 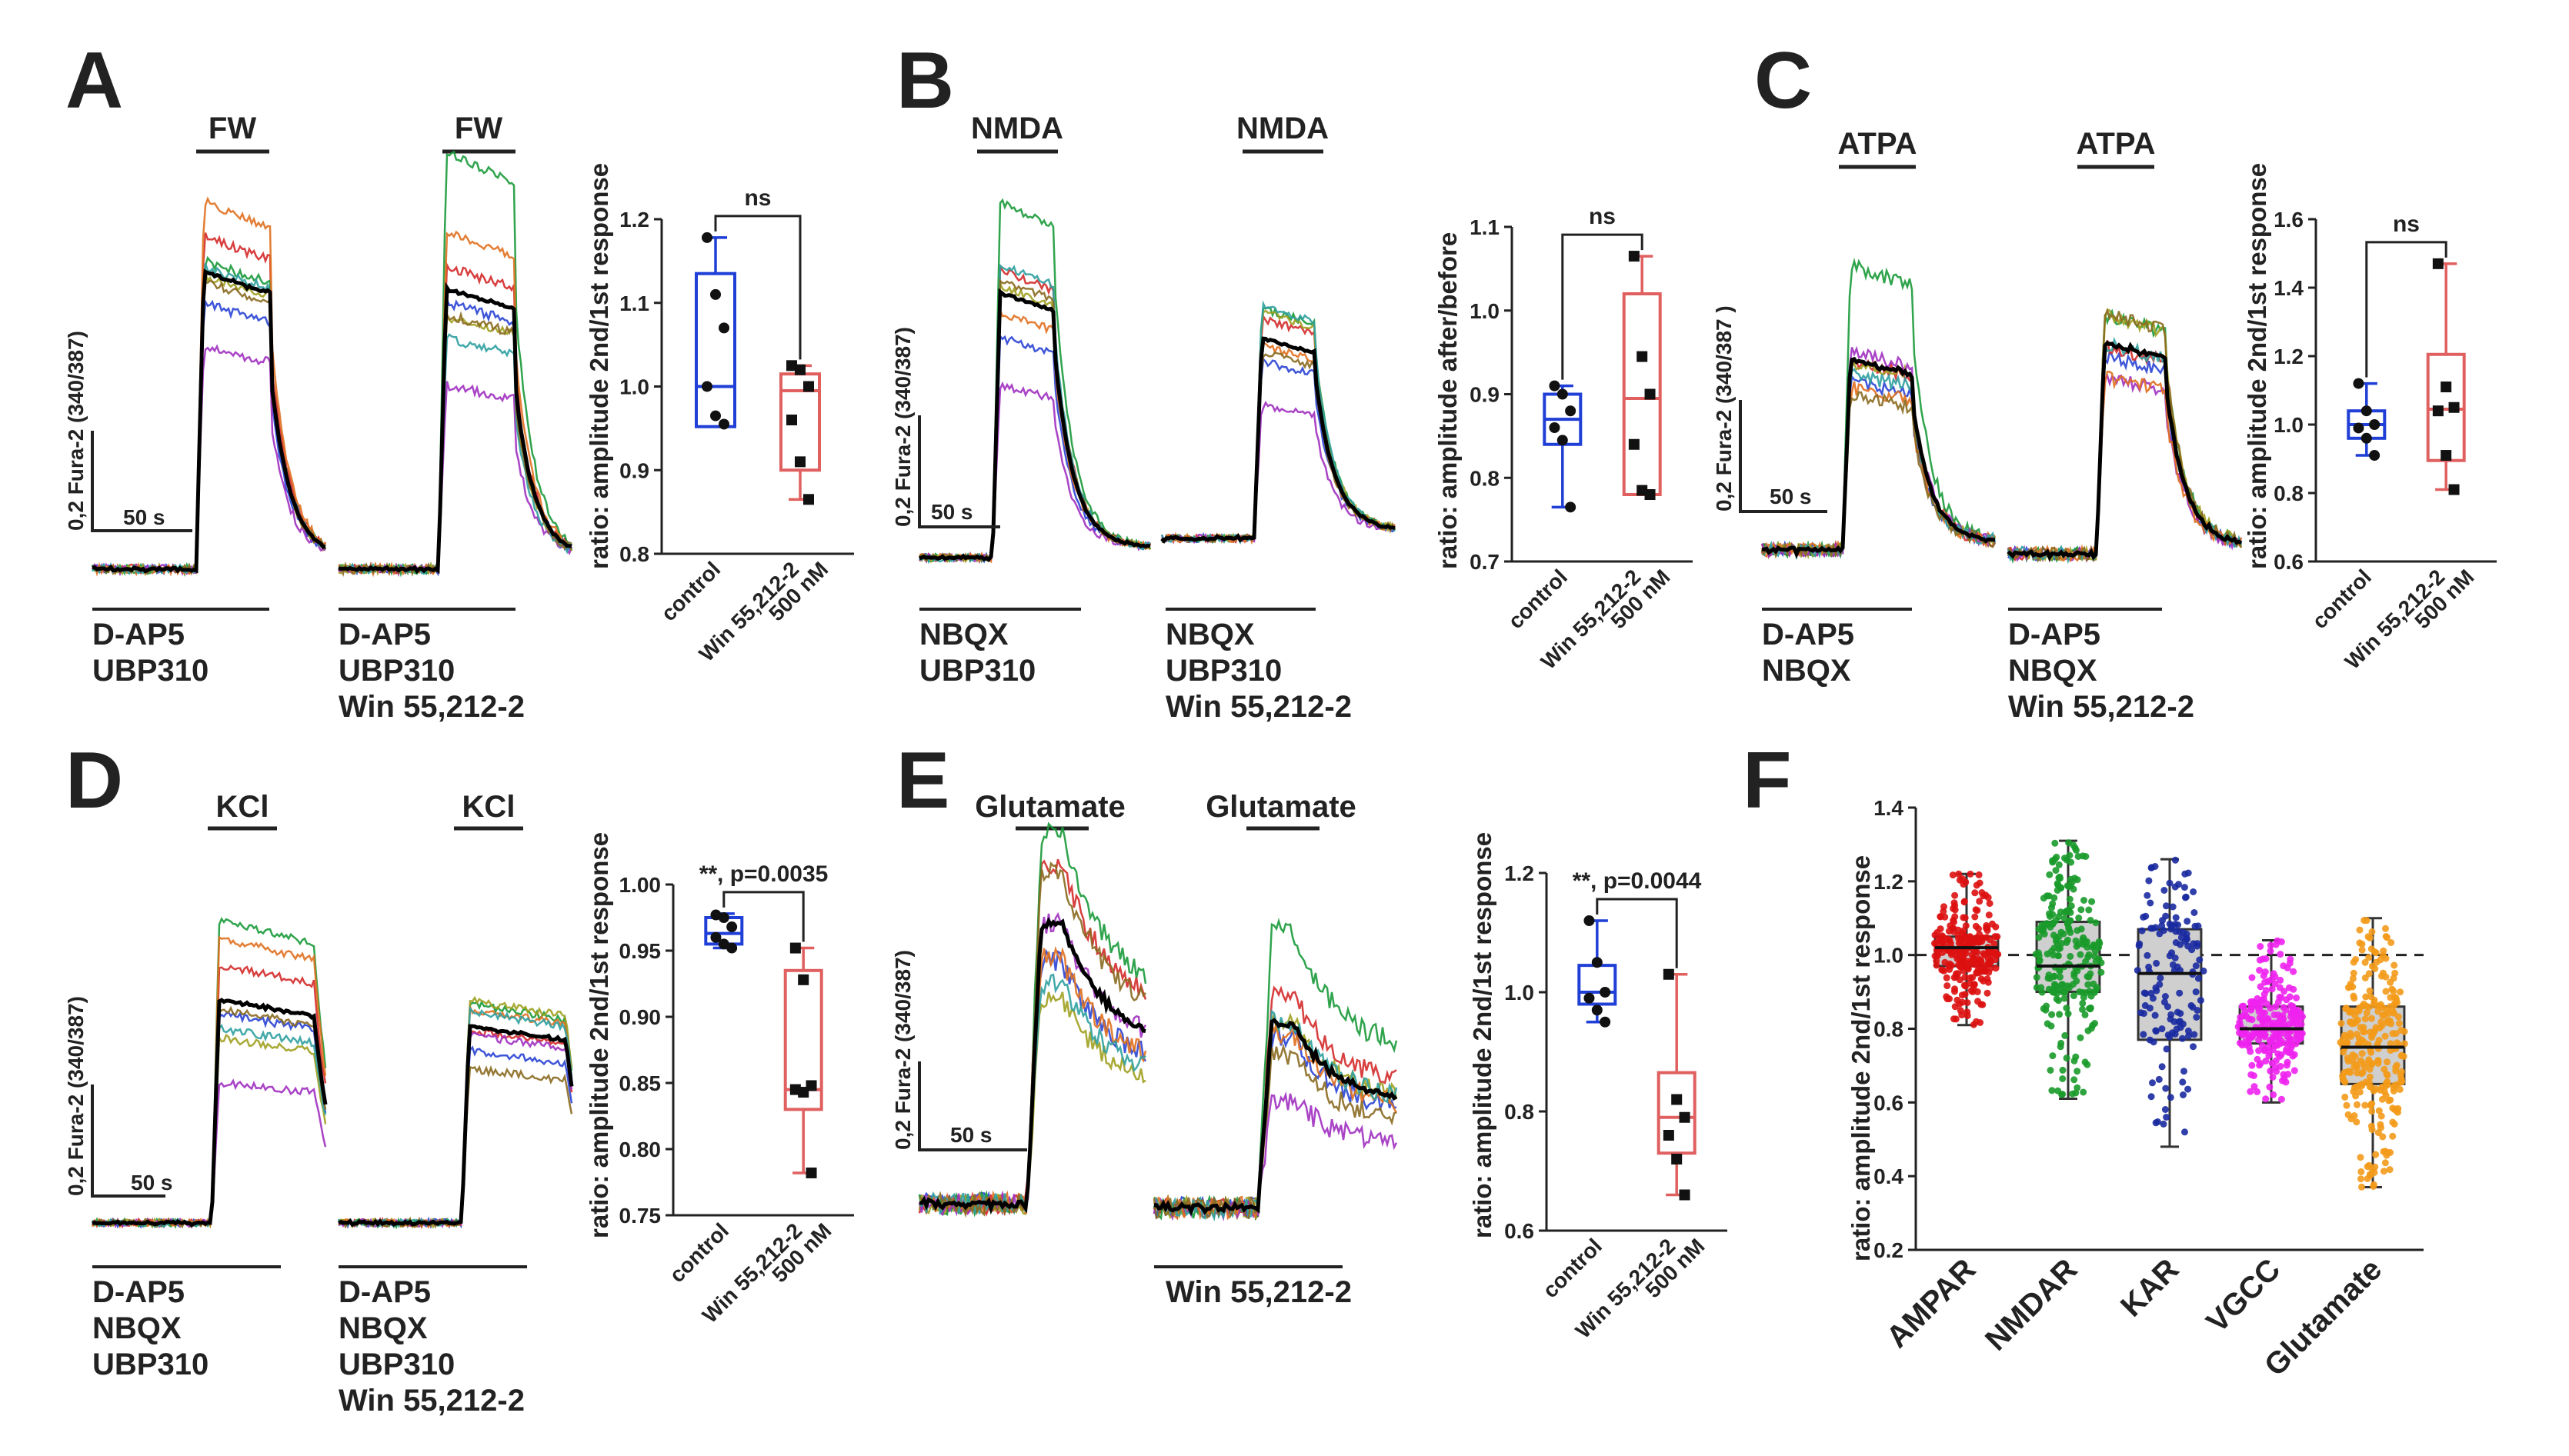 I want to click on y-tick-label: 1.0, so click(x=2289, y=425).